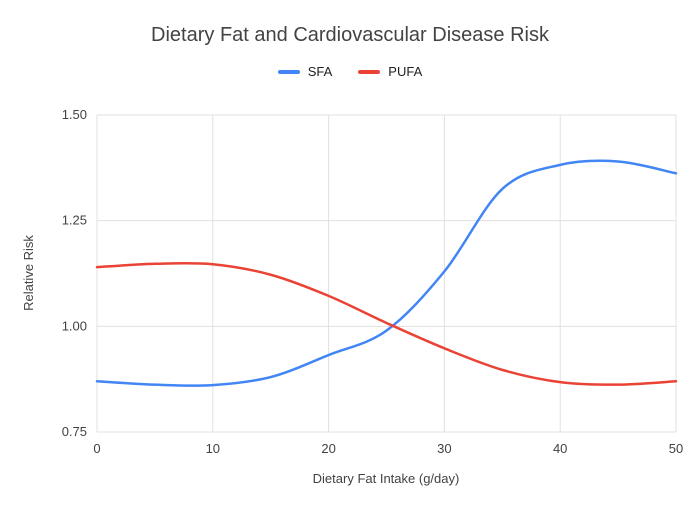 This screenshot has width=700, height=516. What do you see at coordinates (96, 448) in the screenshot?
I see `x-tick-label: 0` at bounding box center [96, 448].